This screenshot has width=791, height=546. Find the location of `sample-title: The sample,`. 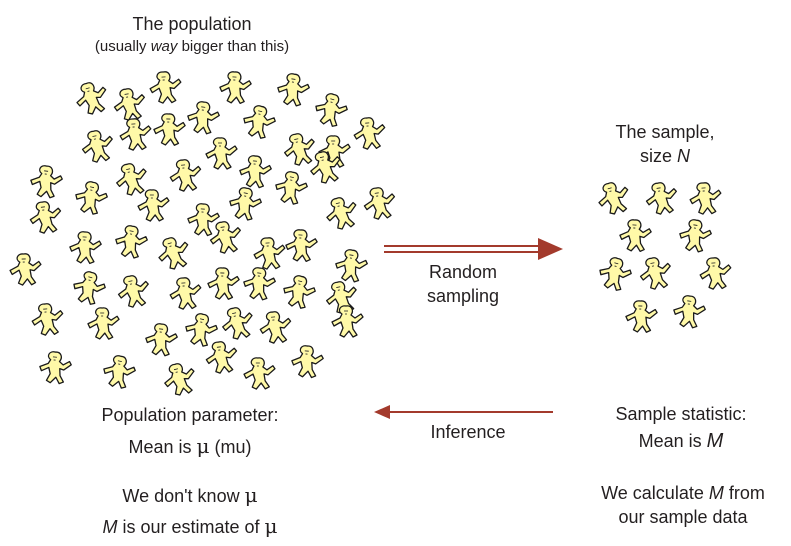

sample-title: The sample, is located at coordinates (665, 132).